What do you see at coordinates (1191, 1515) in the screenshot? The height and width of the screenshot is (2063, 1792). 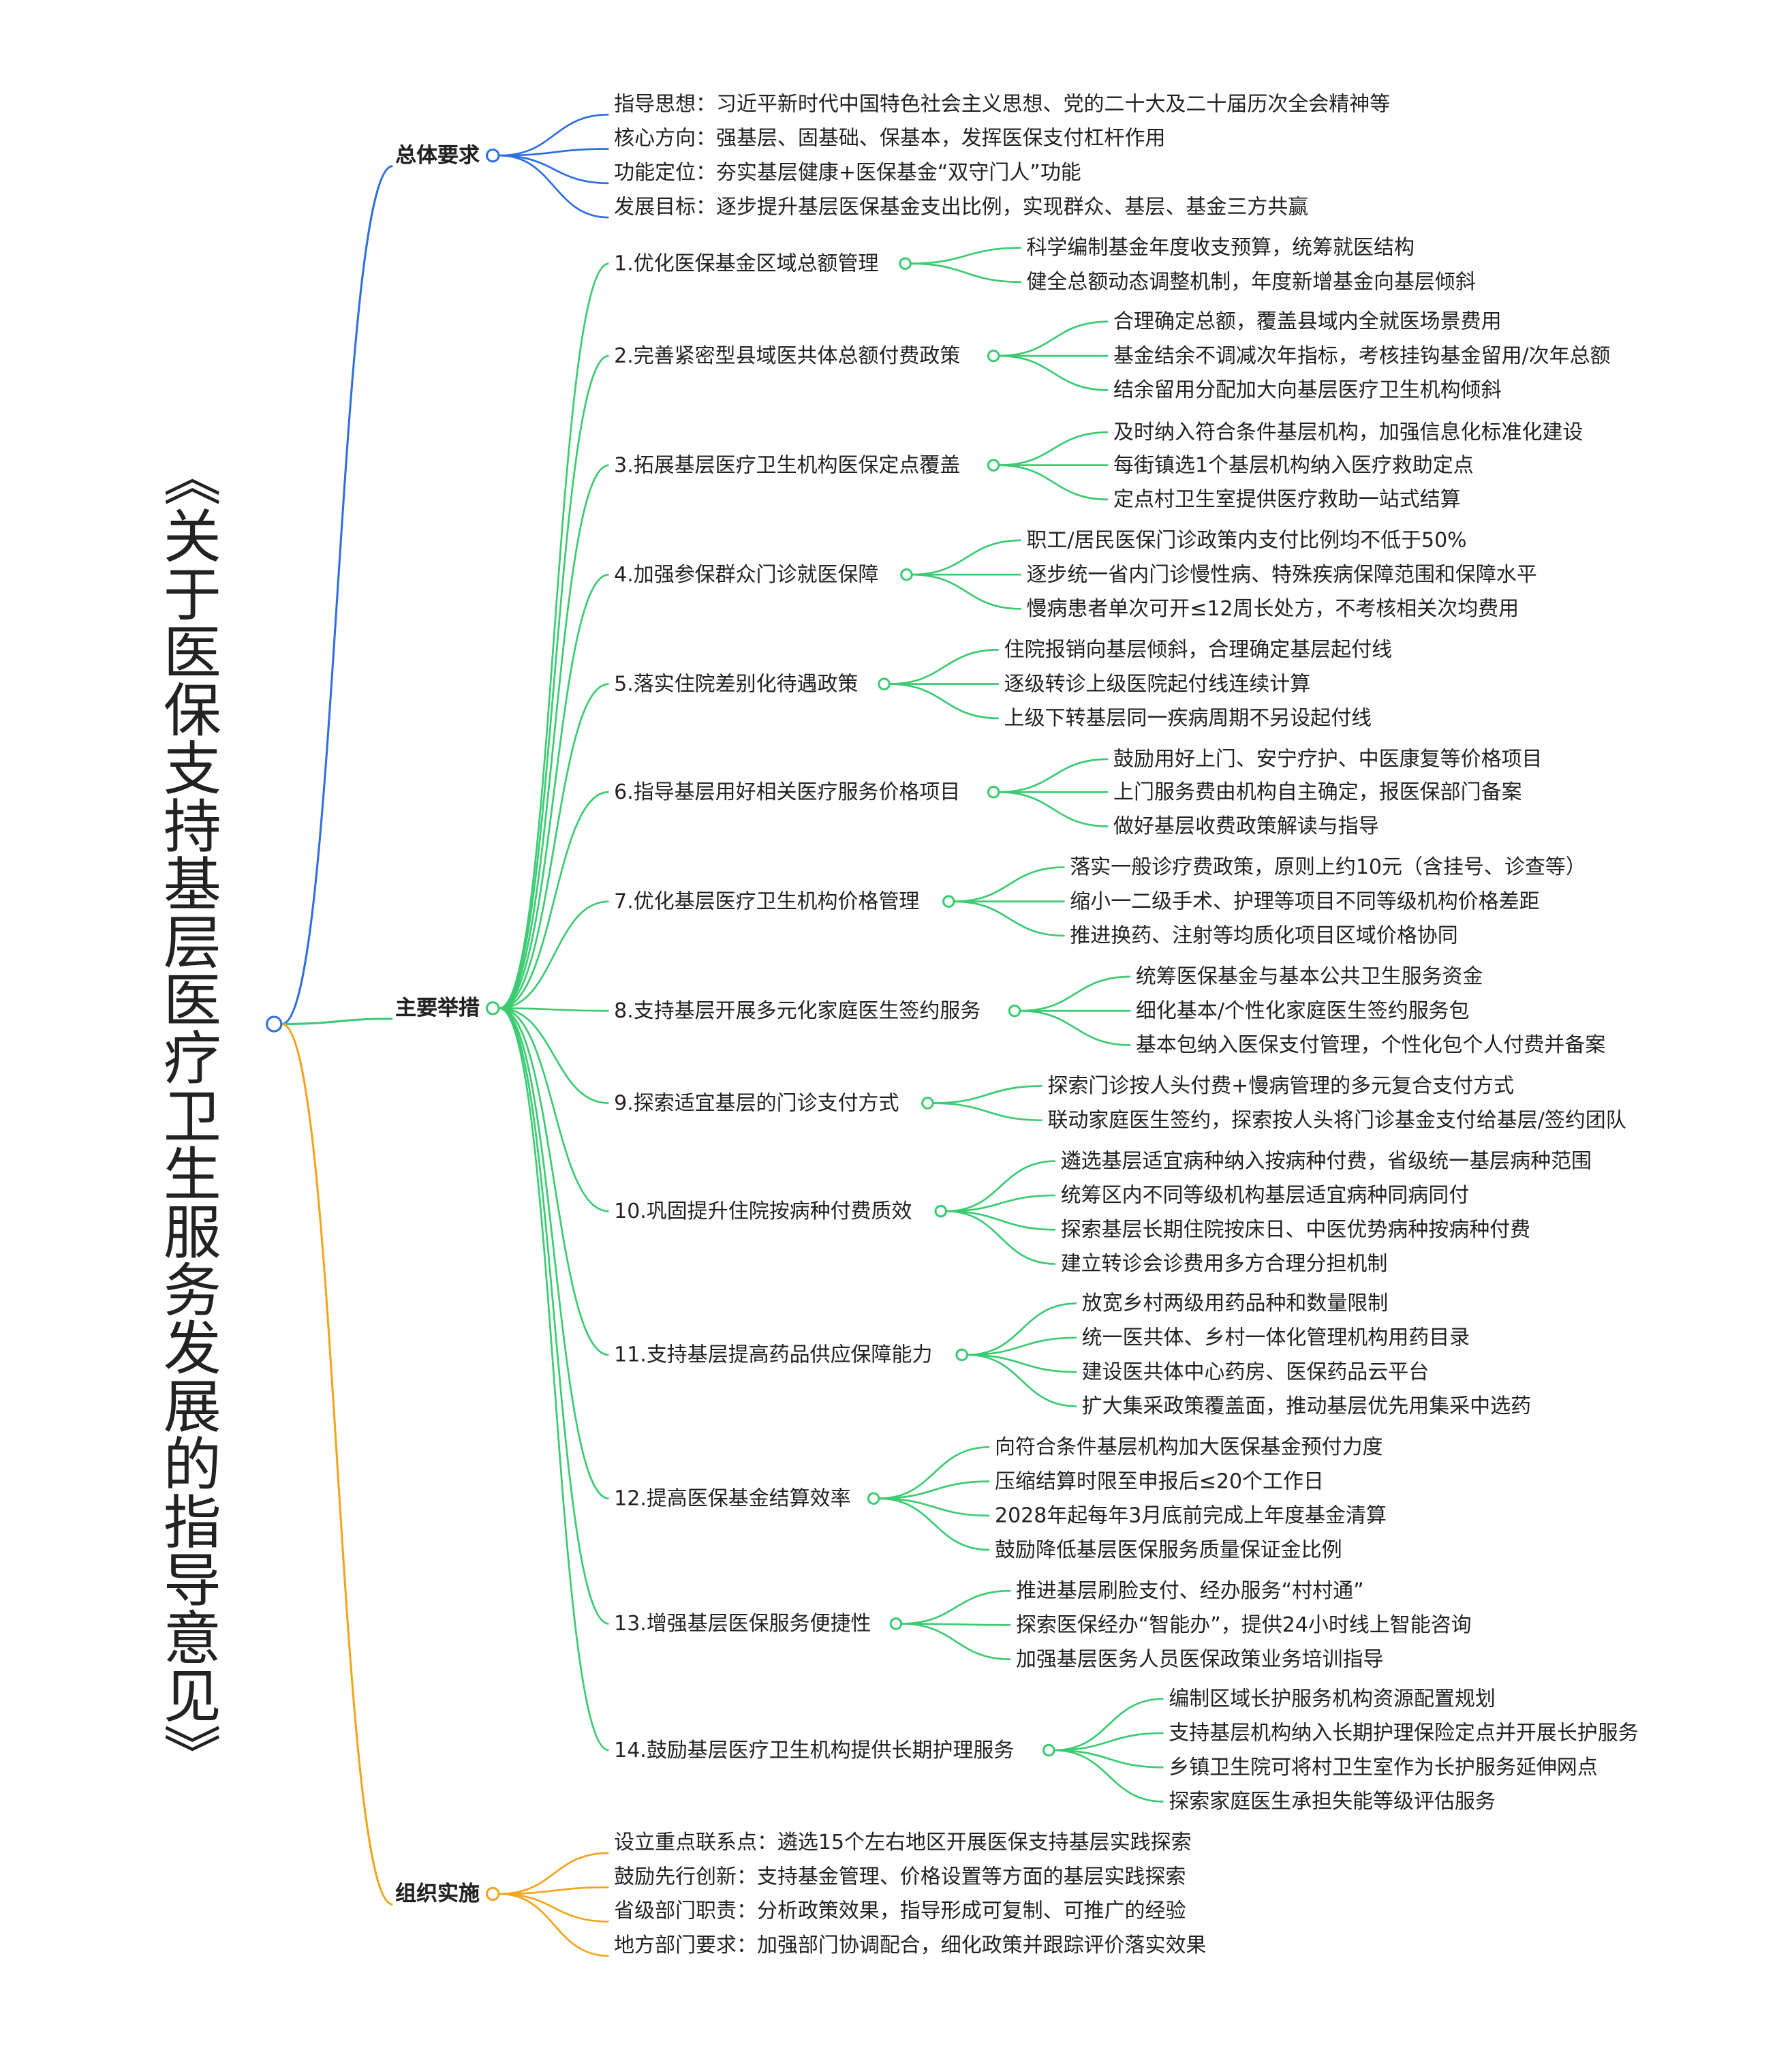 I see `leaf-label: 2028年起每年3月底前完成上年度基金清算` at bounding box center [1191, 1515].